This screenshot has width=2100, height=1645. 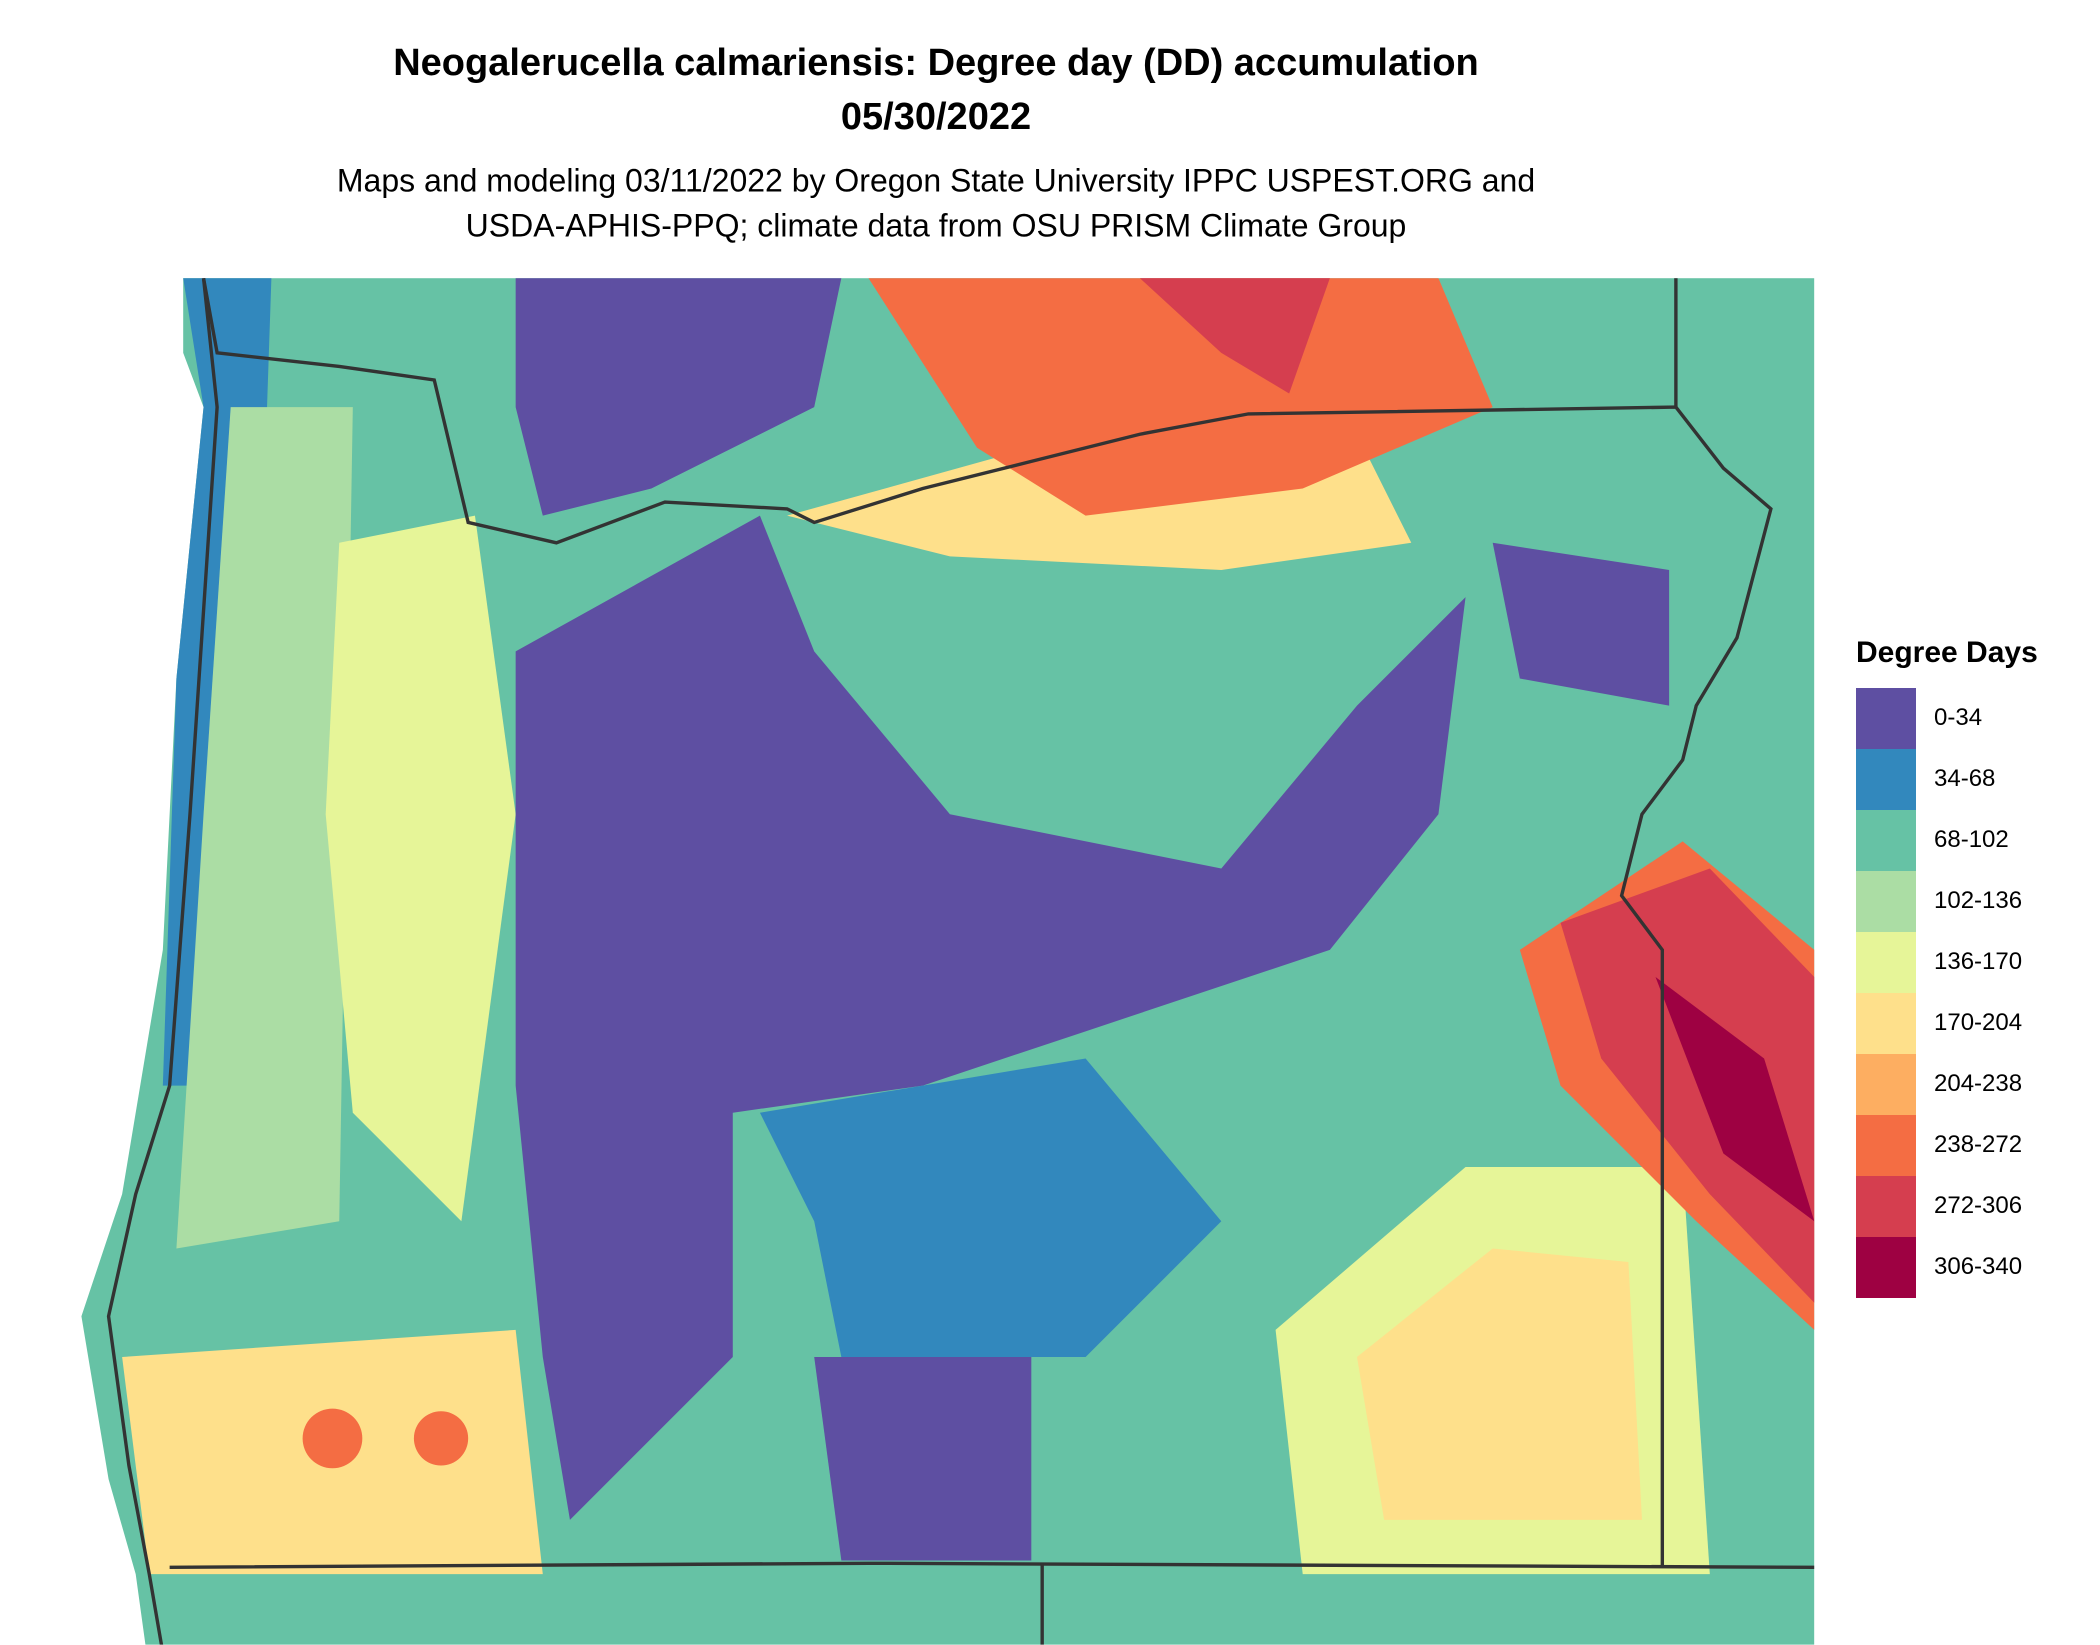 I want to click on legend-label: 238-272, so click(x=1978, y=1144).